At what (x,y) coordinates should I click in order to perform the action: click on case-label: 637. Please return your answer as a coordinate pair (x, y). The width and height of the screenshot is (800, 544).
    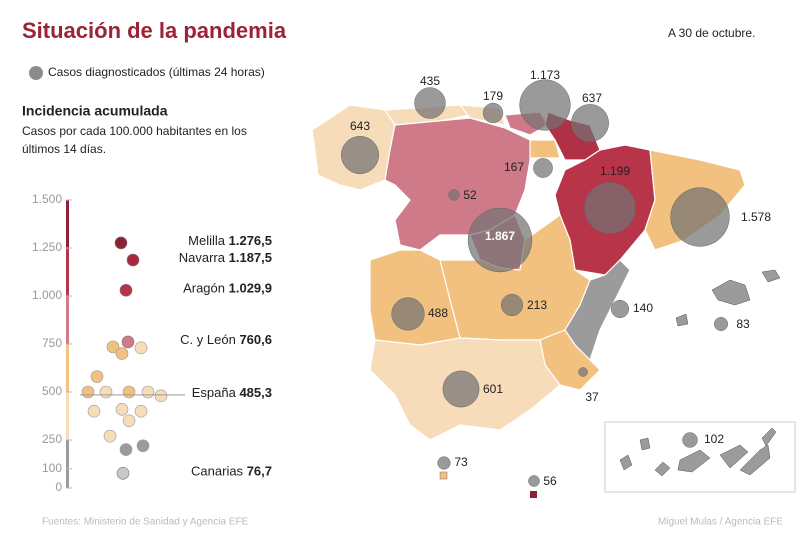
    Looking at the image, I should click on (592, 98).